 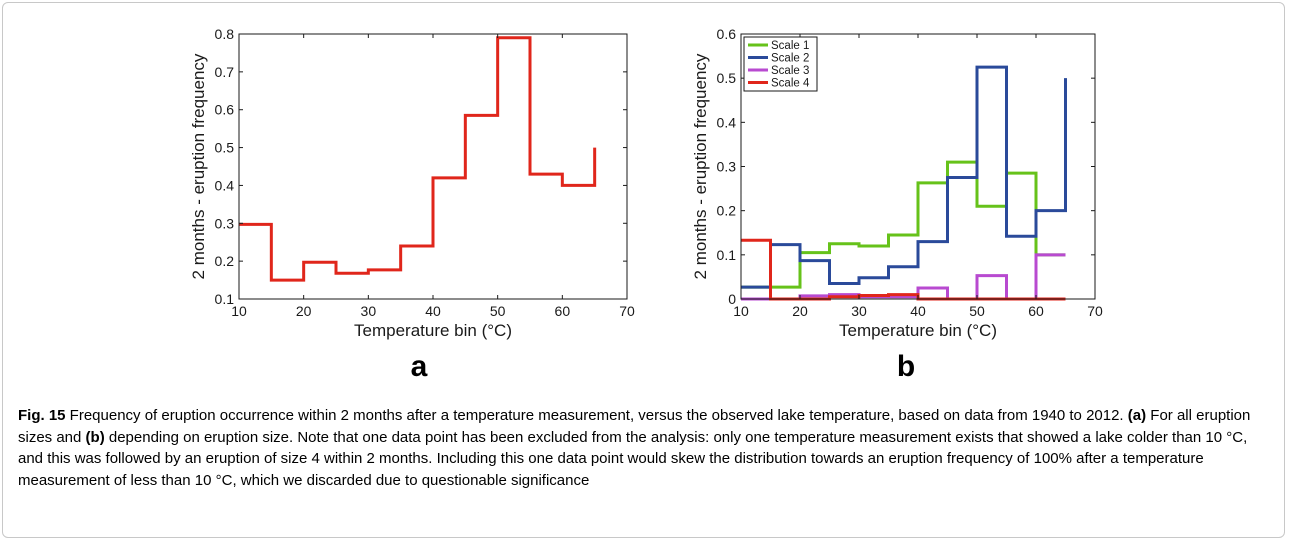 What do you see at coordinates (790, 46) in the screenshot?
I see `legend-label-scale-1: Scale 1` at bounding box center [790, 46].